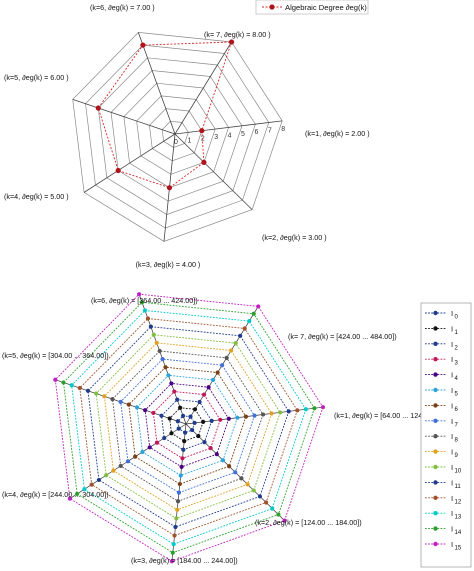  I want to click on legend: I 0I 1I 2I 3I 4I 5I 6I 7I 8I 9I 10I 11I 12I 13I 14I 15, so click(446, 435).